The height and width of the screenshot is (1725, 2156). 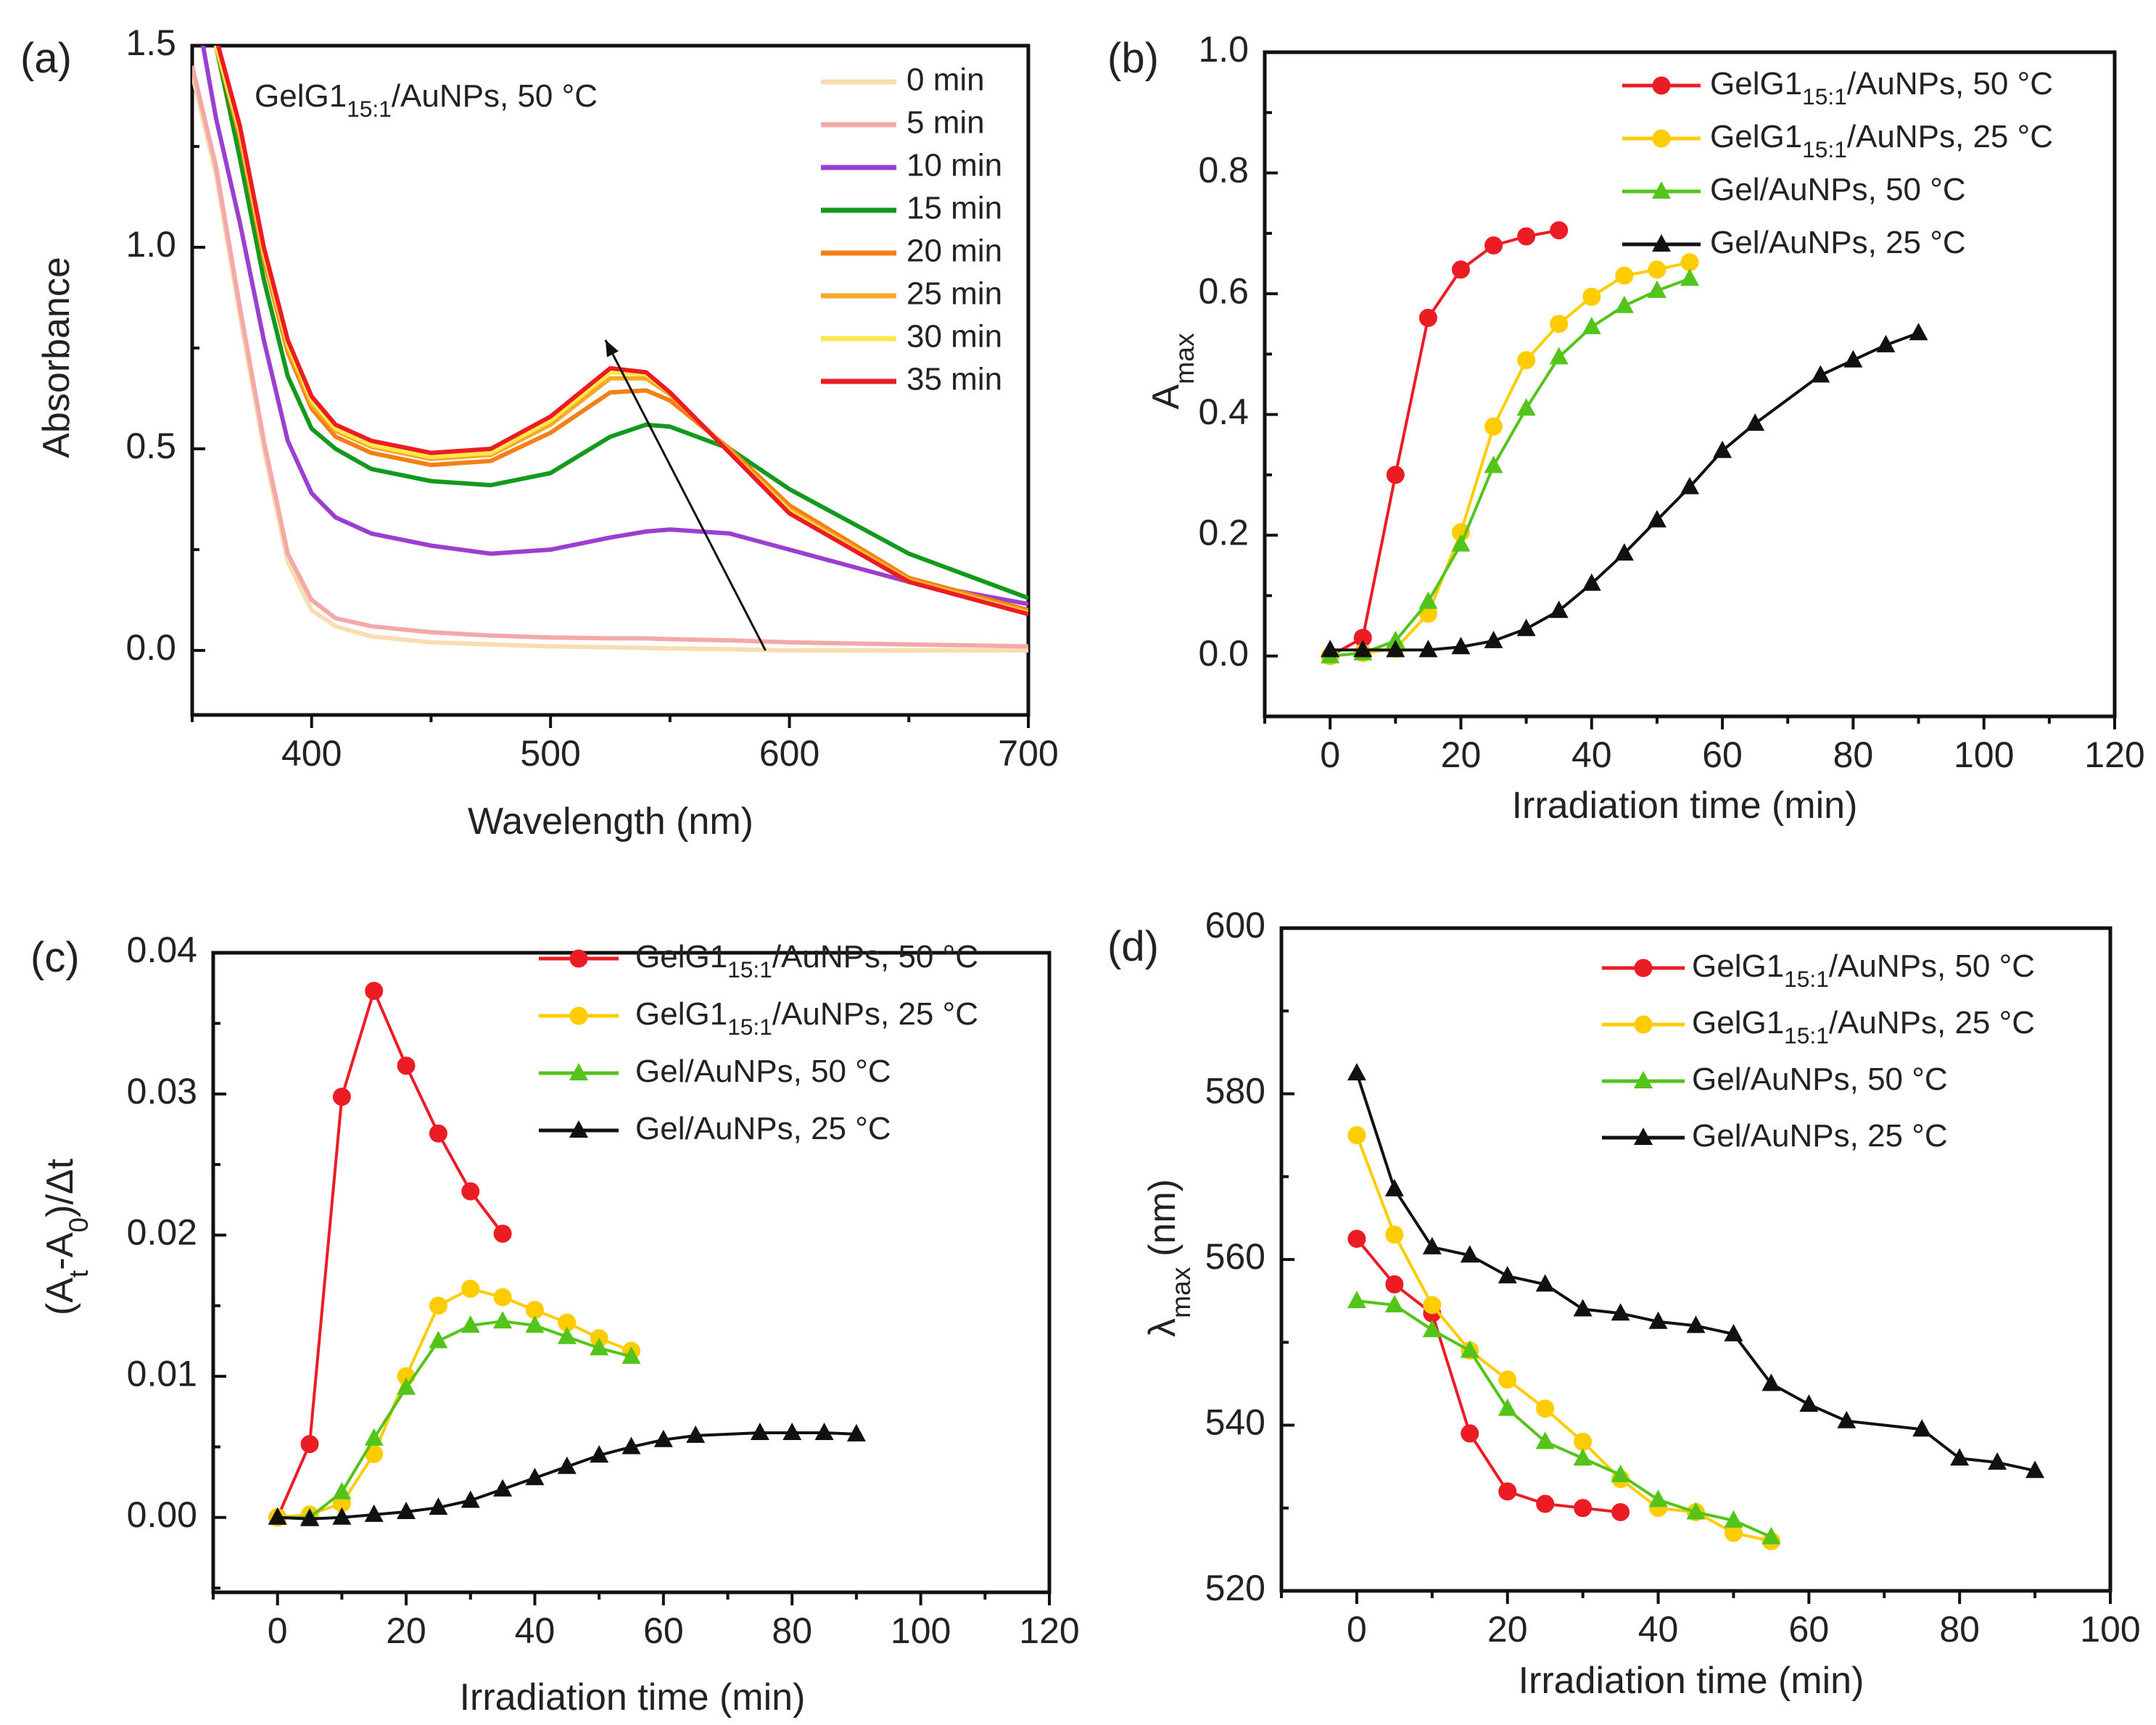 What do you see at coordinates (1932, 1023) in the screenshot?
I see `legend-label-post: /AuNPs, 25 °C` at bounding box center [1932, 1023].